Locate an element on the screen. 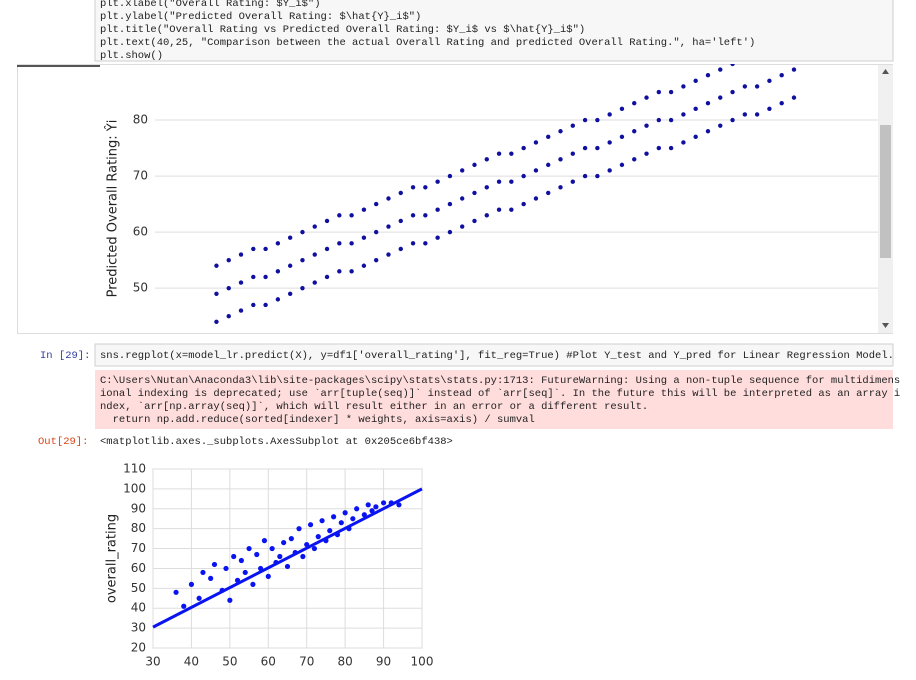  out-prompt: Out[29]: is located at coordinates (63, 442).